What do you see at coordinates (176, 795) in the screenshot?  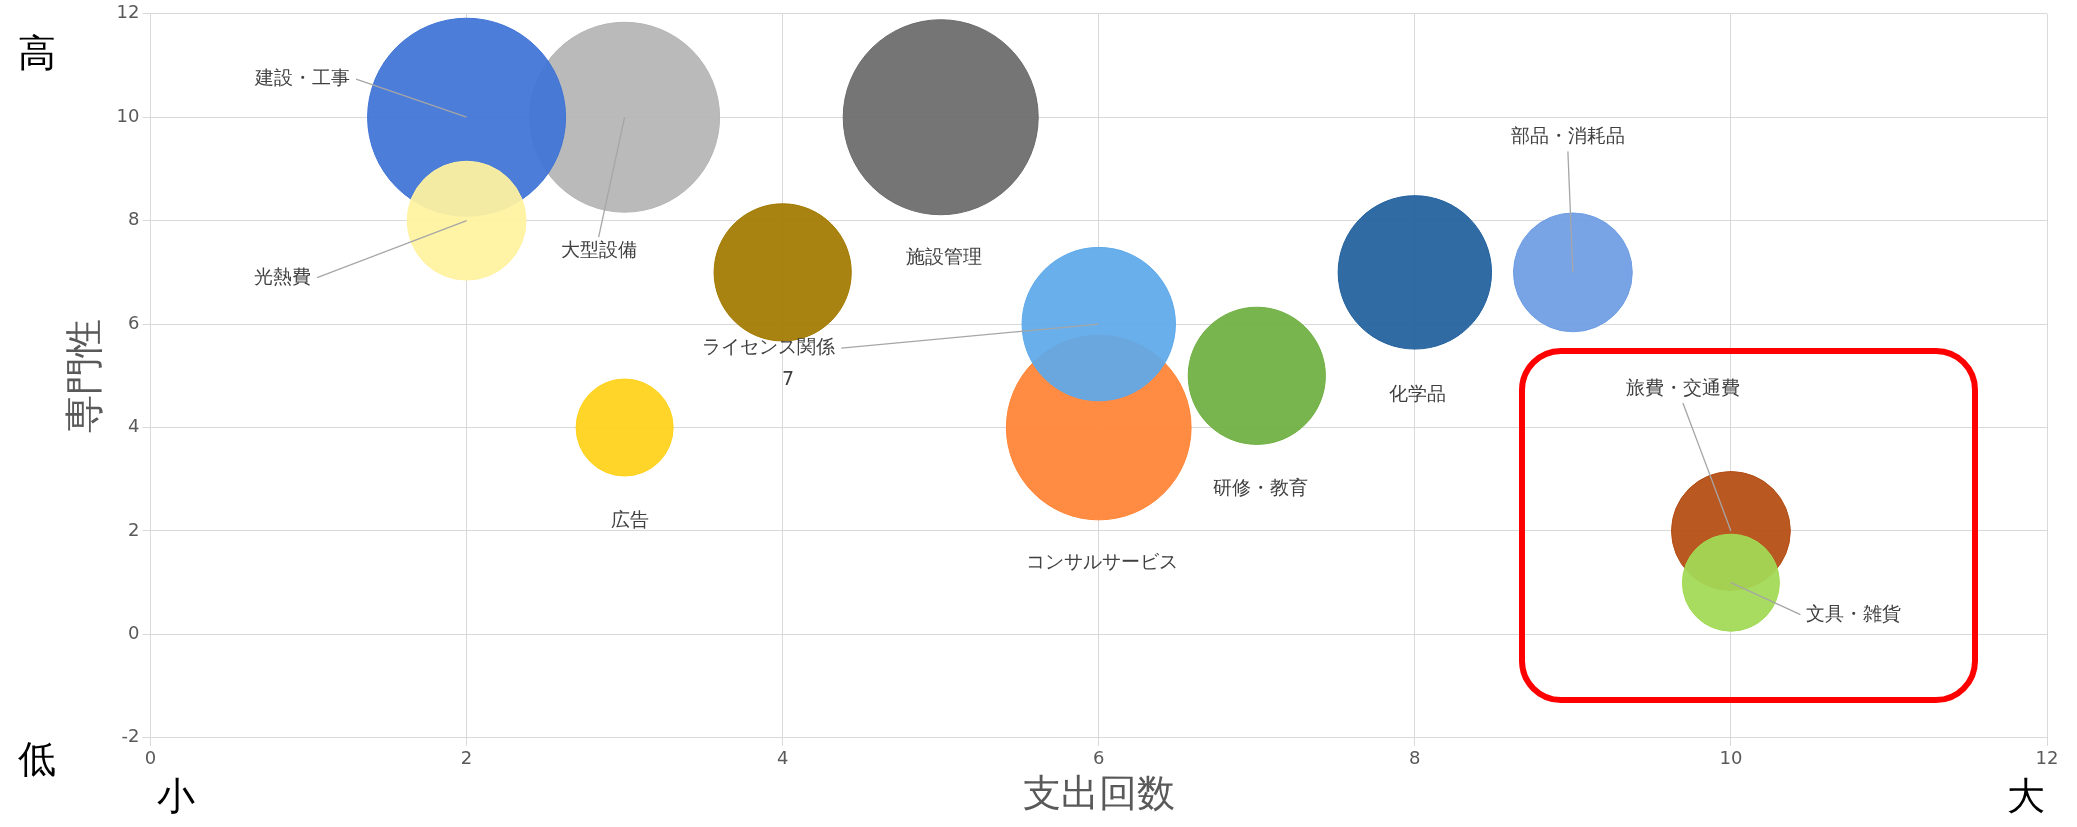 I see `text: 小` at bounding box center [176, 795].